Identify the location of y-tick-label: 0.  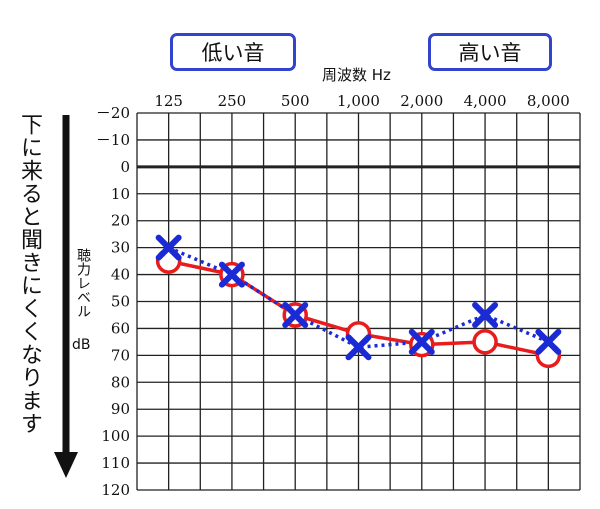
(125, 167).